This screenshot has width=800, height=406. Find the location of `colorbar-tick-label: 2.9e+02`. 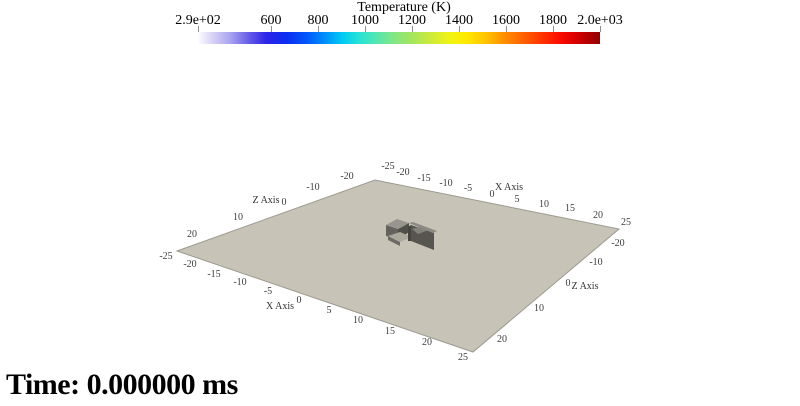

colorbar-tick-label: 2.9e+02 is located at coordinates (198, 20).